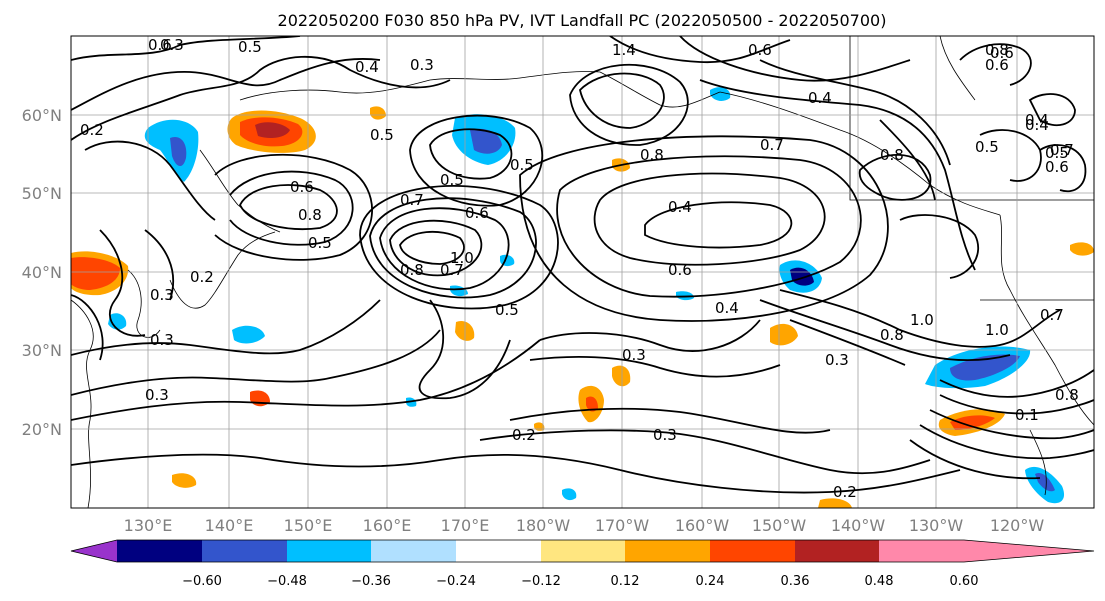 Image resolution: width=1105 pixels, height=601 pixels. What do you see at coordinates (287, 581) in the screenshot?
I see `colorbar-tick-label: −0.48` at bounding box center [287, 581].